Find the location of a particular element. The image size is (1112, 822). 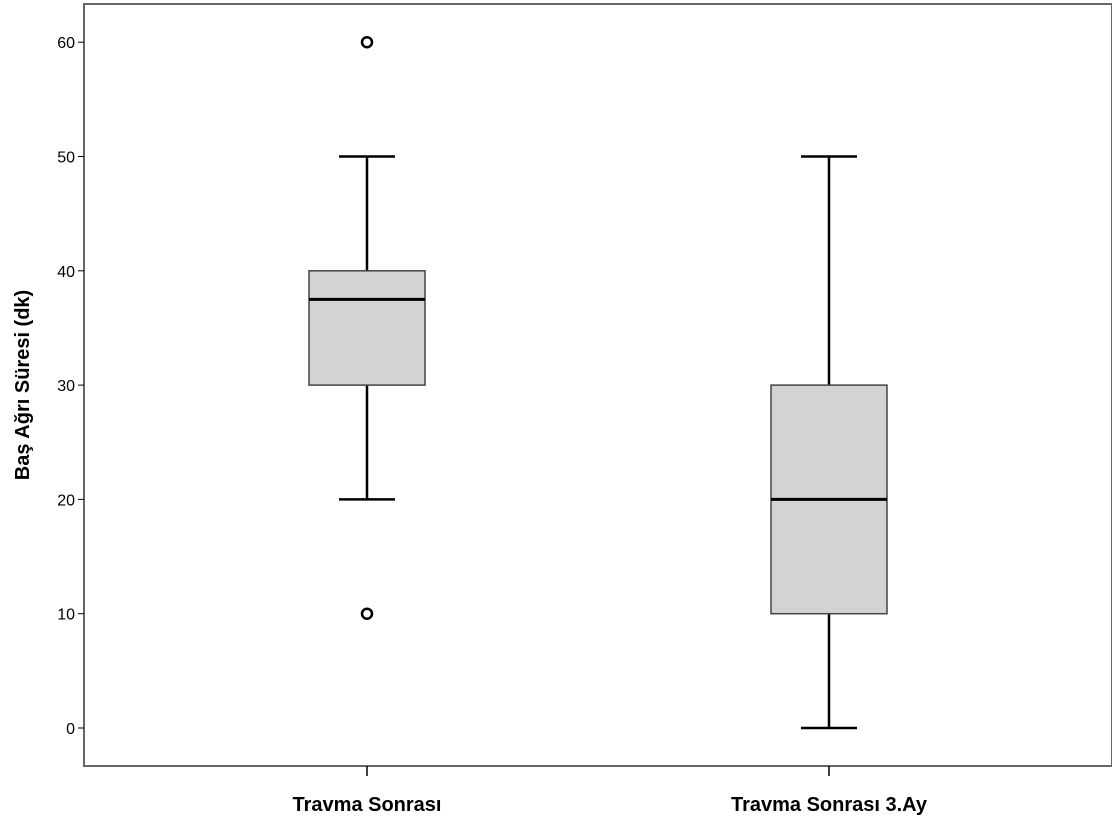

y-axis: 0 10 20 30 40 50 60 is located at coordinates (70, 386).